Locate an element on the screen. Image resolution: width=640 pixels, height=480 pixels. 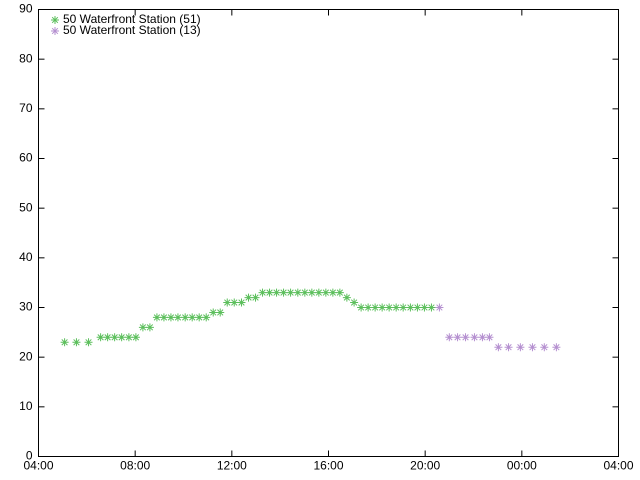
y-tick-label: 0 is located at coordinates (29, 456).